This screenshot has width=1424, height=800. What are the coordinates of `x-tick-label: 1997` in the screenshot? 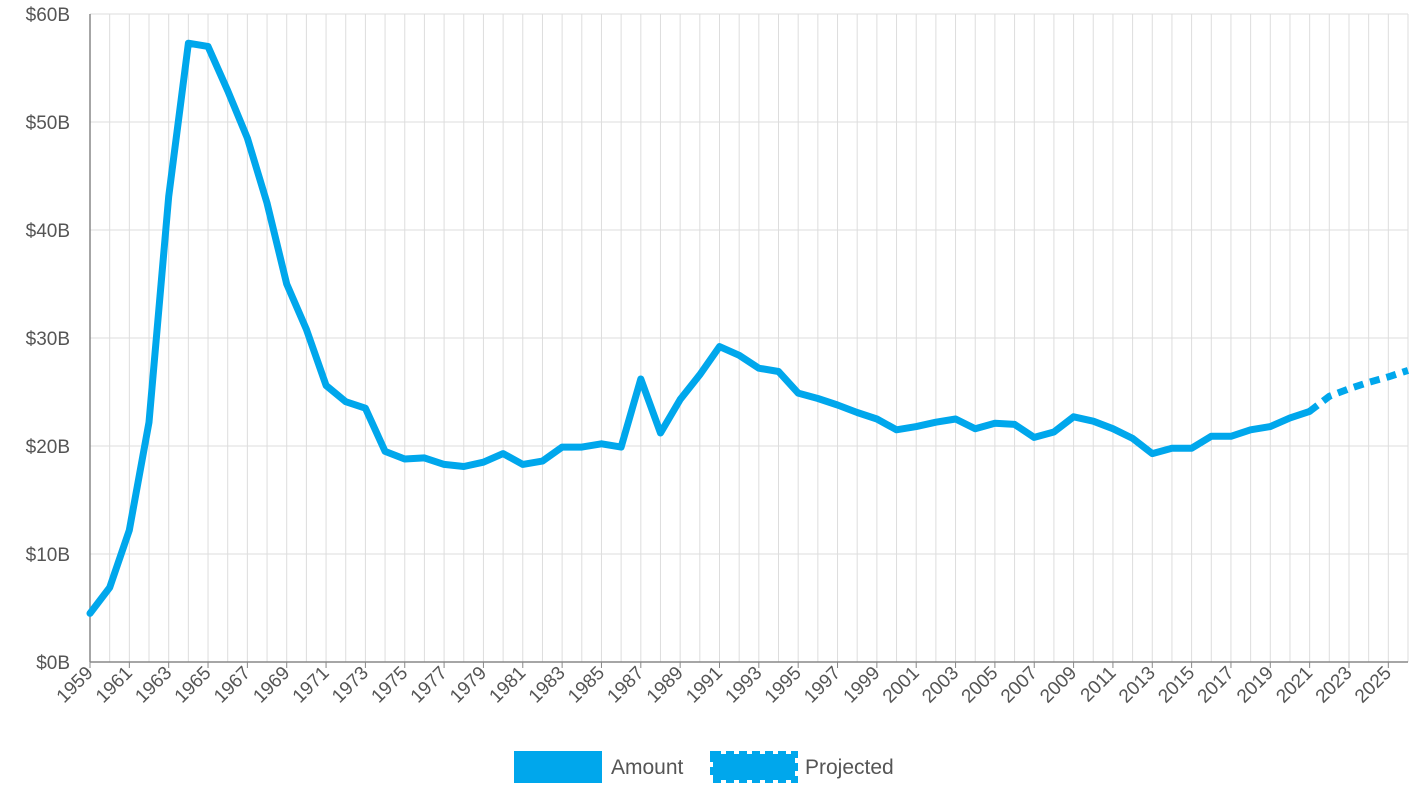 It's located at (822, 685).